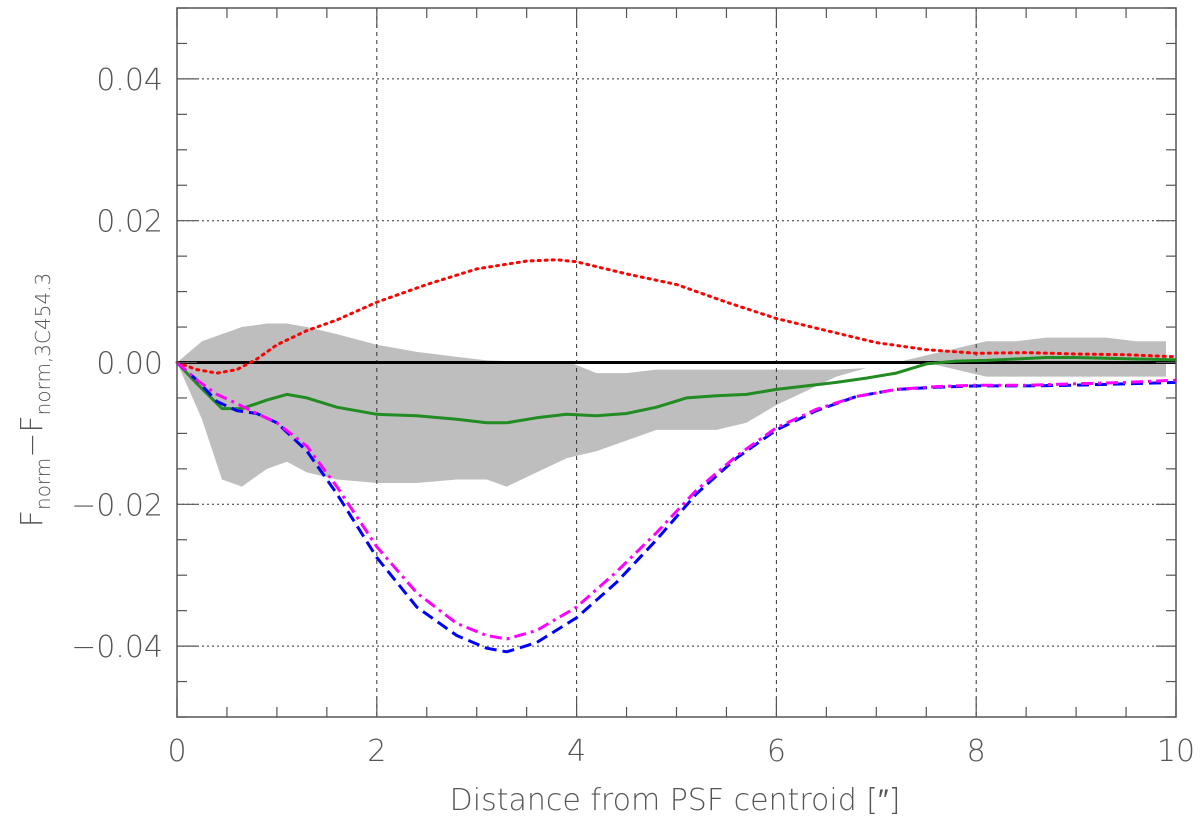 The height and width of the screenshot is (821, 1200). Describe the element at coordinates (32, 436) in the screenshot. I see `y-axis-label-mid: −F` at that location.